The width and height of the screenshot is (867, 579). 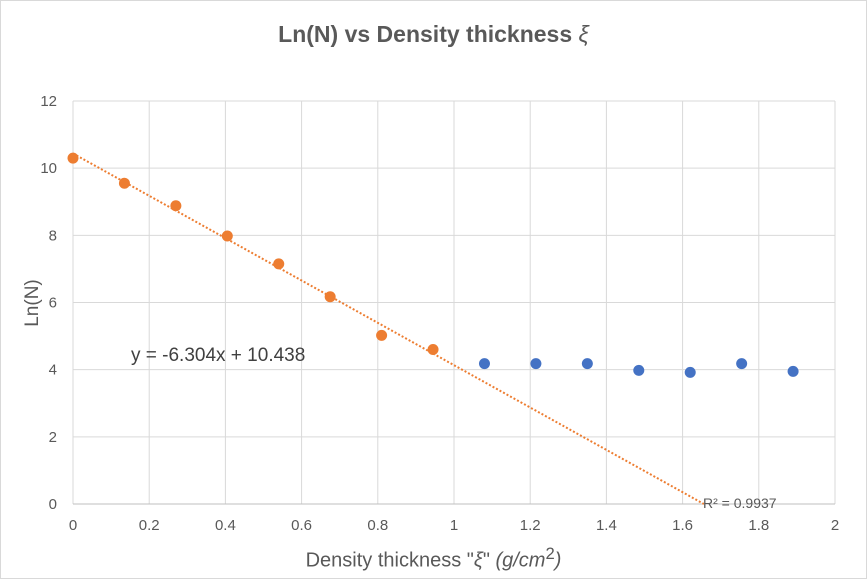 What do you see at coordinates (606, 525) in the screenshot?
I see `x-tick-label: 1.4` at bounding box center [606, 525].